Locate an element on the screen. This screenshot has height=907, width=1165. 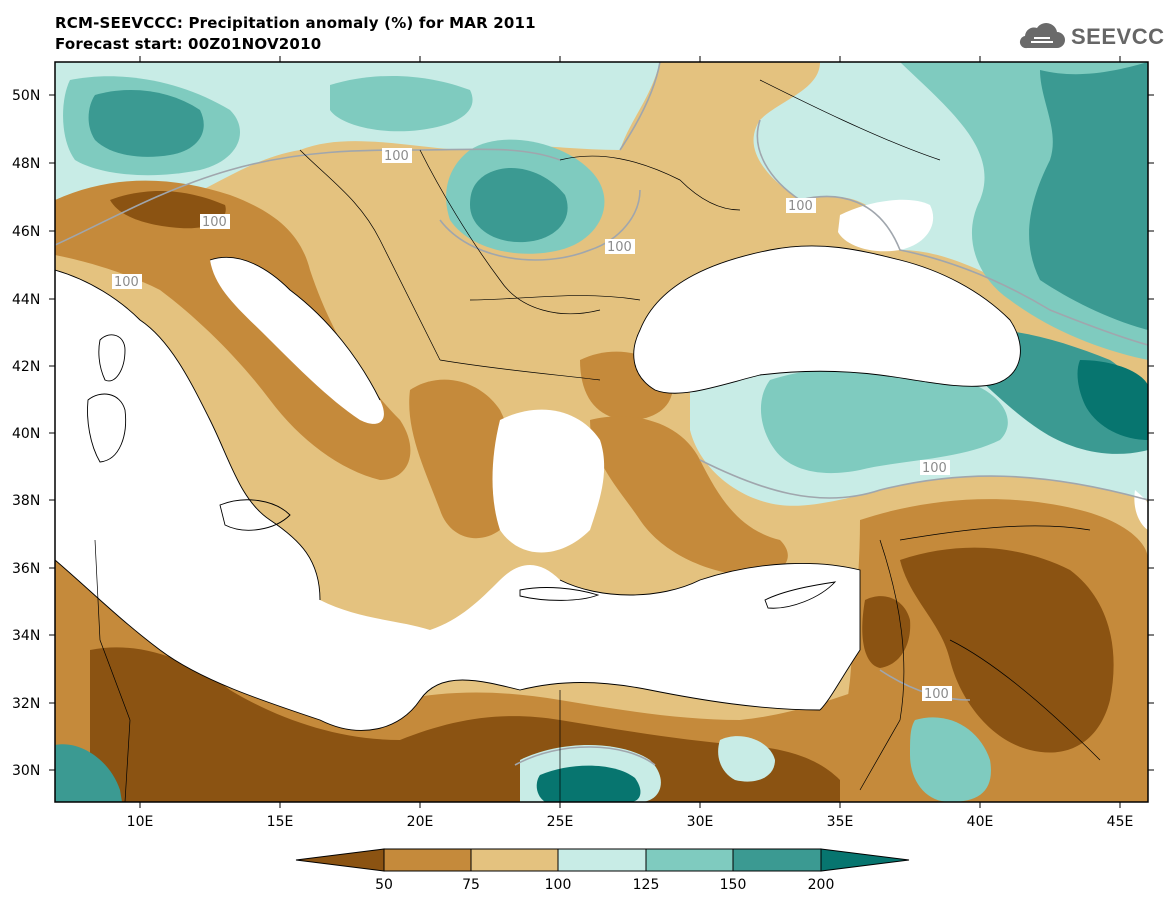
colorbar-label: 75 is located at coordinates (471, 885).